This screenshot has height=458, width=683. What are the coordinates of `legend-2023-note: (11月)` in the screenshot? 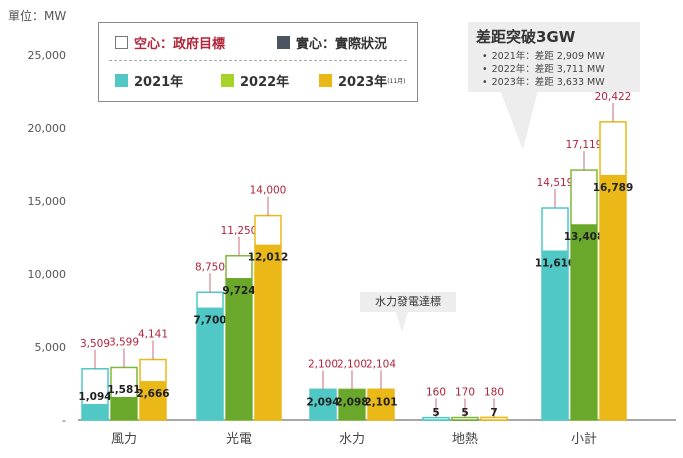 It's located at (396, 81).